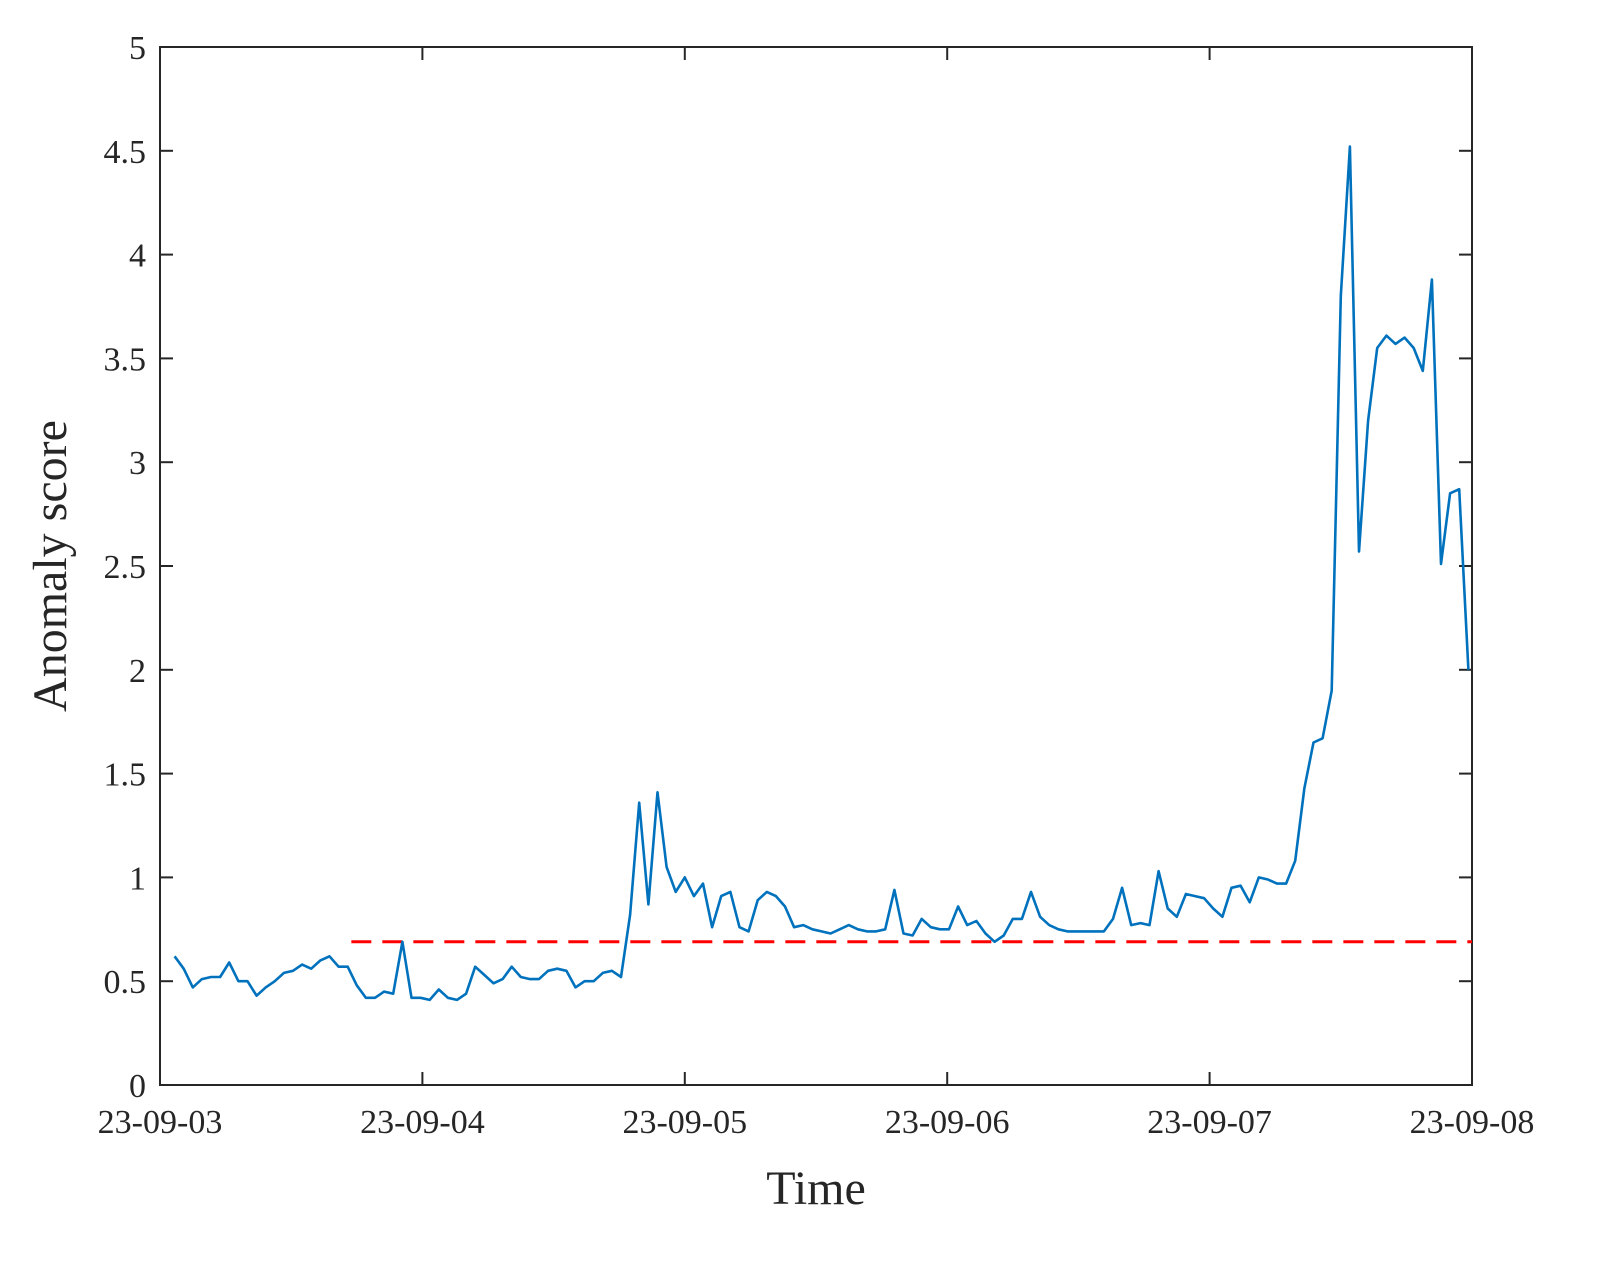 The image size is (1606, 1262). Describe the element at coordinates (947, 1122) in the screenshot. I see `x-tick-label: 23-09-06` at that location.